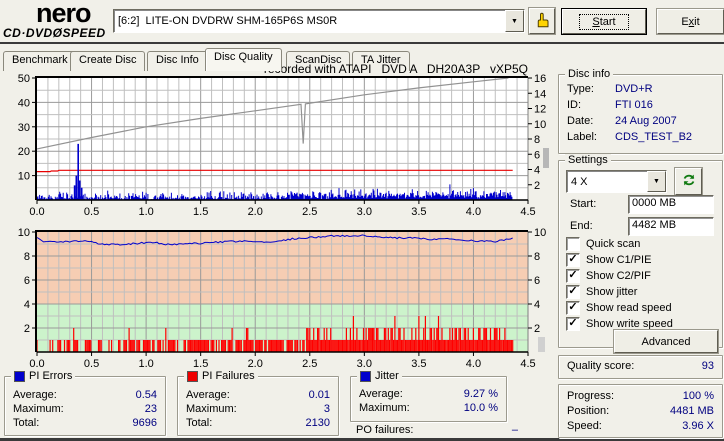  Describe the element at coordinates (309, 212) in the screenshot. I see `svg-text: 2.5` at that location.